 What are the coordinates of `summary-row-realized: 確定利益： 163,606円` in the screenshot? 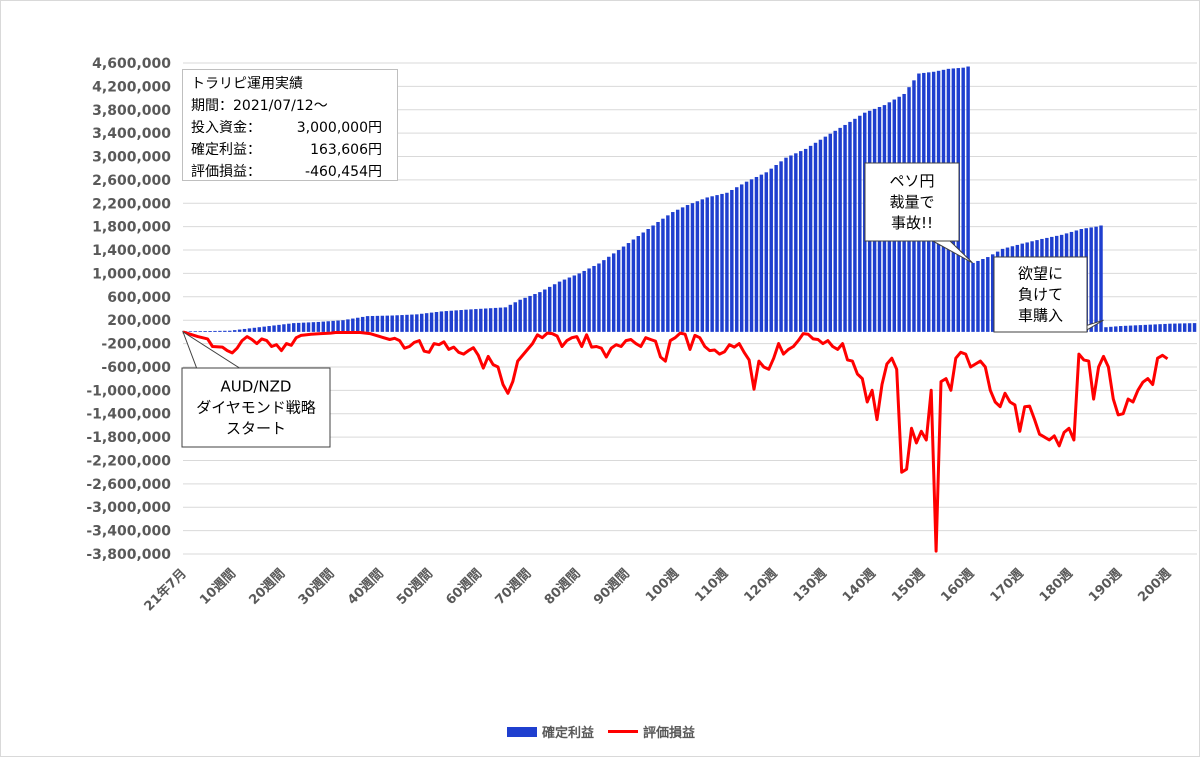 It's located at (290, 150).